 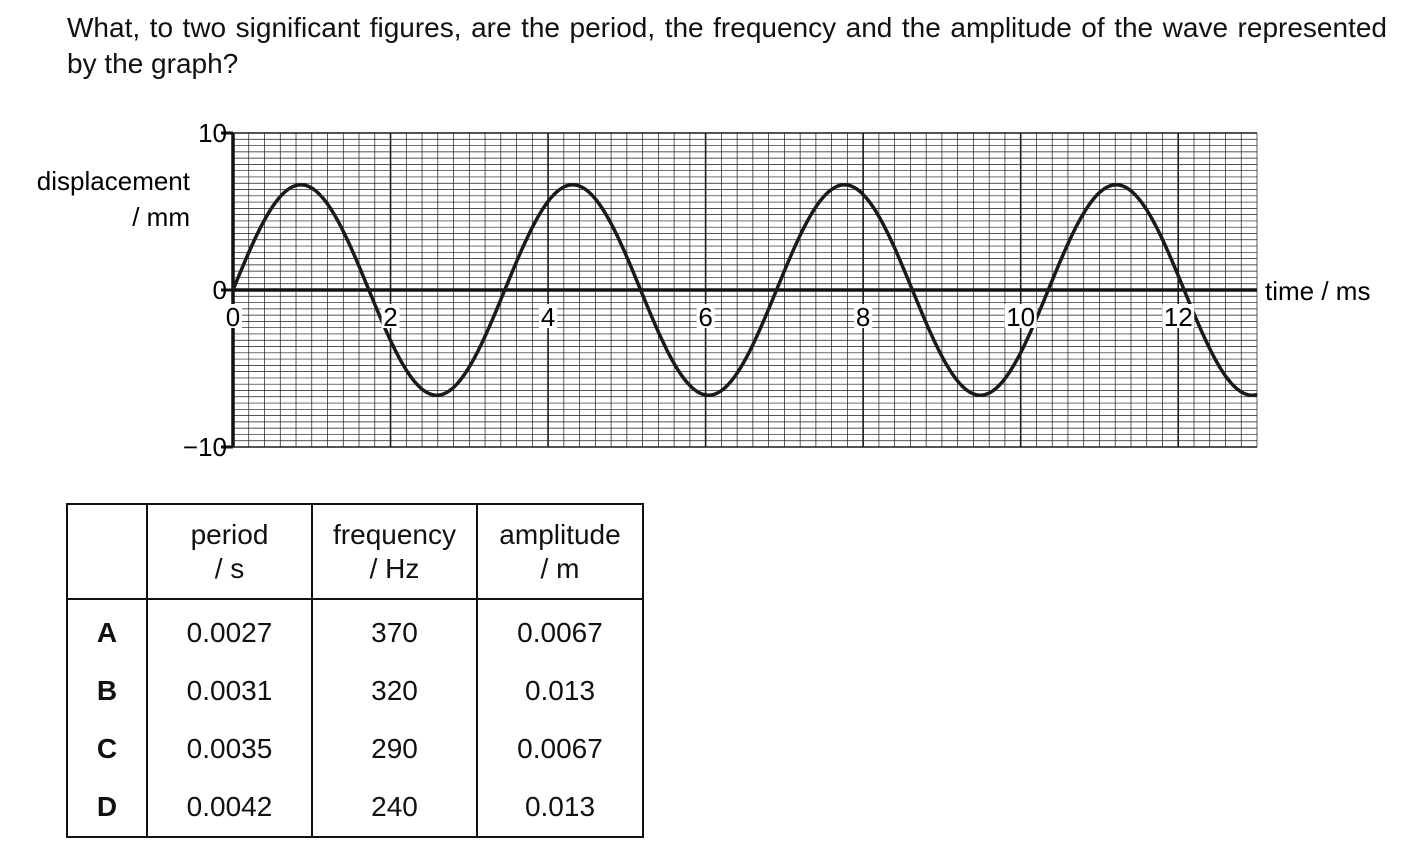 I want to click on x-tick-label: 6, so click(x=705, y=317).